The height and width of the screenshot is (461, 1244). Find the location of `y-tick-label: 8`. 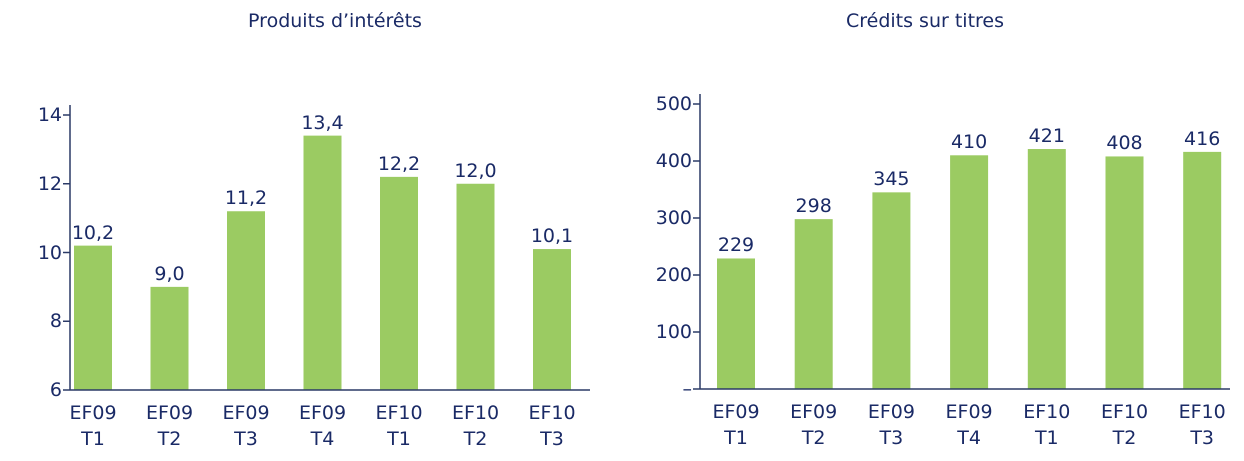

y-tick-label: 8 is located at coordinates (55, 321).